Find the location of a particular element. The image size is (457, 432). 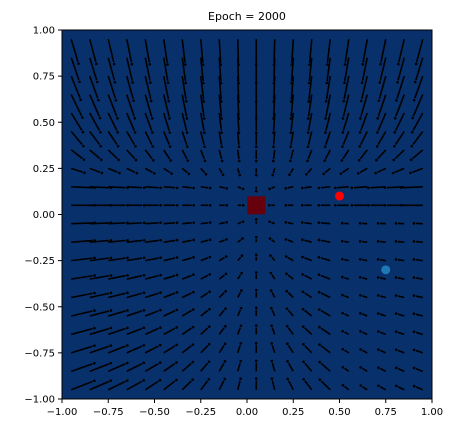

y-tick-label: 0.00 is located at coordinates (44, 215).